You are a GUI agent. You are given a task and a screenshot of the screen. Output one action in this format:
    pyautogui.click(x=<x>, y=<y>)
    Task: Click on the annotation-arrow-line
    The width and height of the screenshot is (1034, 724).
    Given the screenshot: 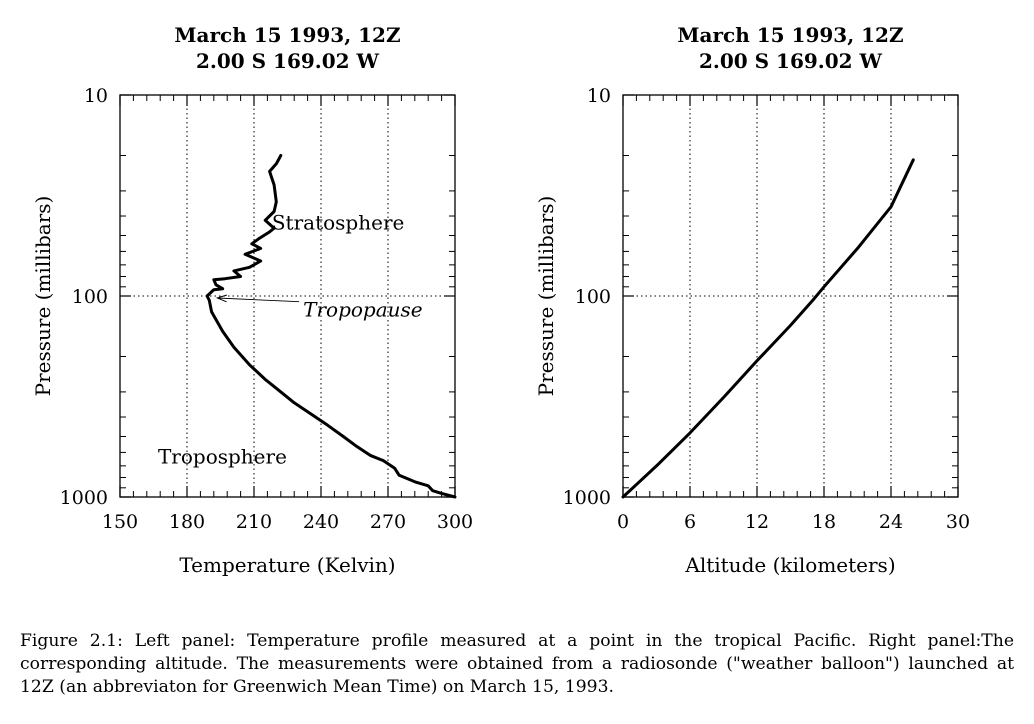 What is the action you would take?
    pyautogui.click(x=258, y=300)
    